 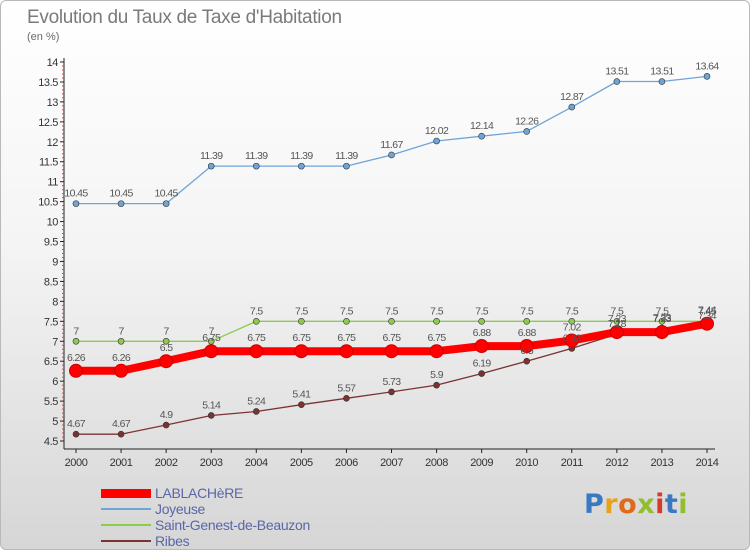 I want to click on data-label: 7, so click(x=76, y=331).